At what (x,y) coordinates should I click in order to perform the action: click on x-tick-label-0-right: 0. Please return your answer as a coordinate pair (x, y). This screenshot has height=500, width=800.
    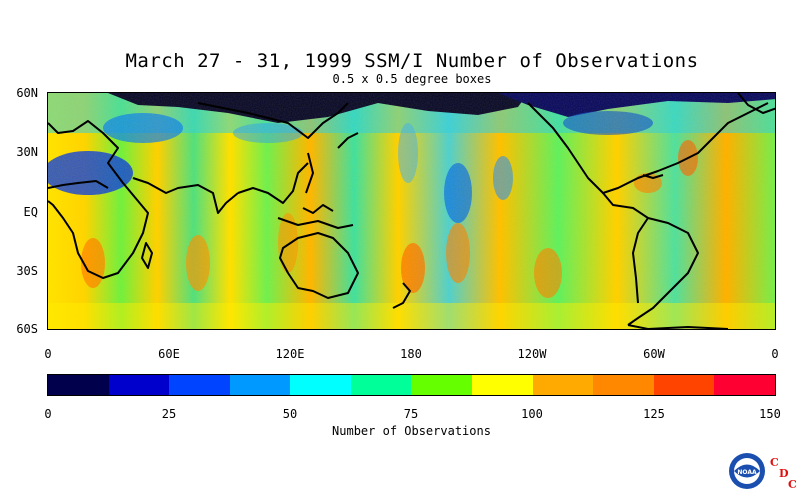
    Looking at the image, I should click on (775, 354).